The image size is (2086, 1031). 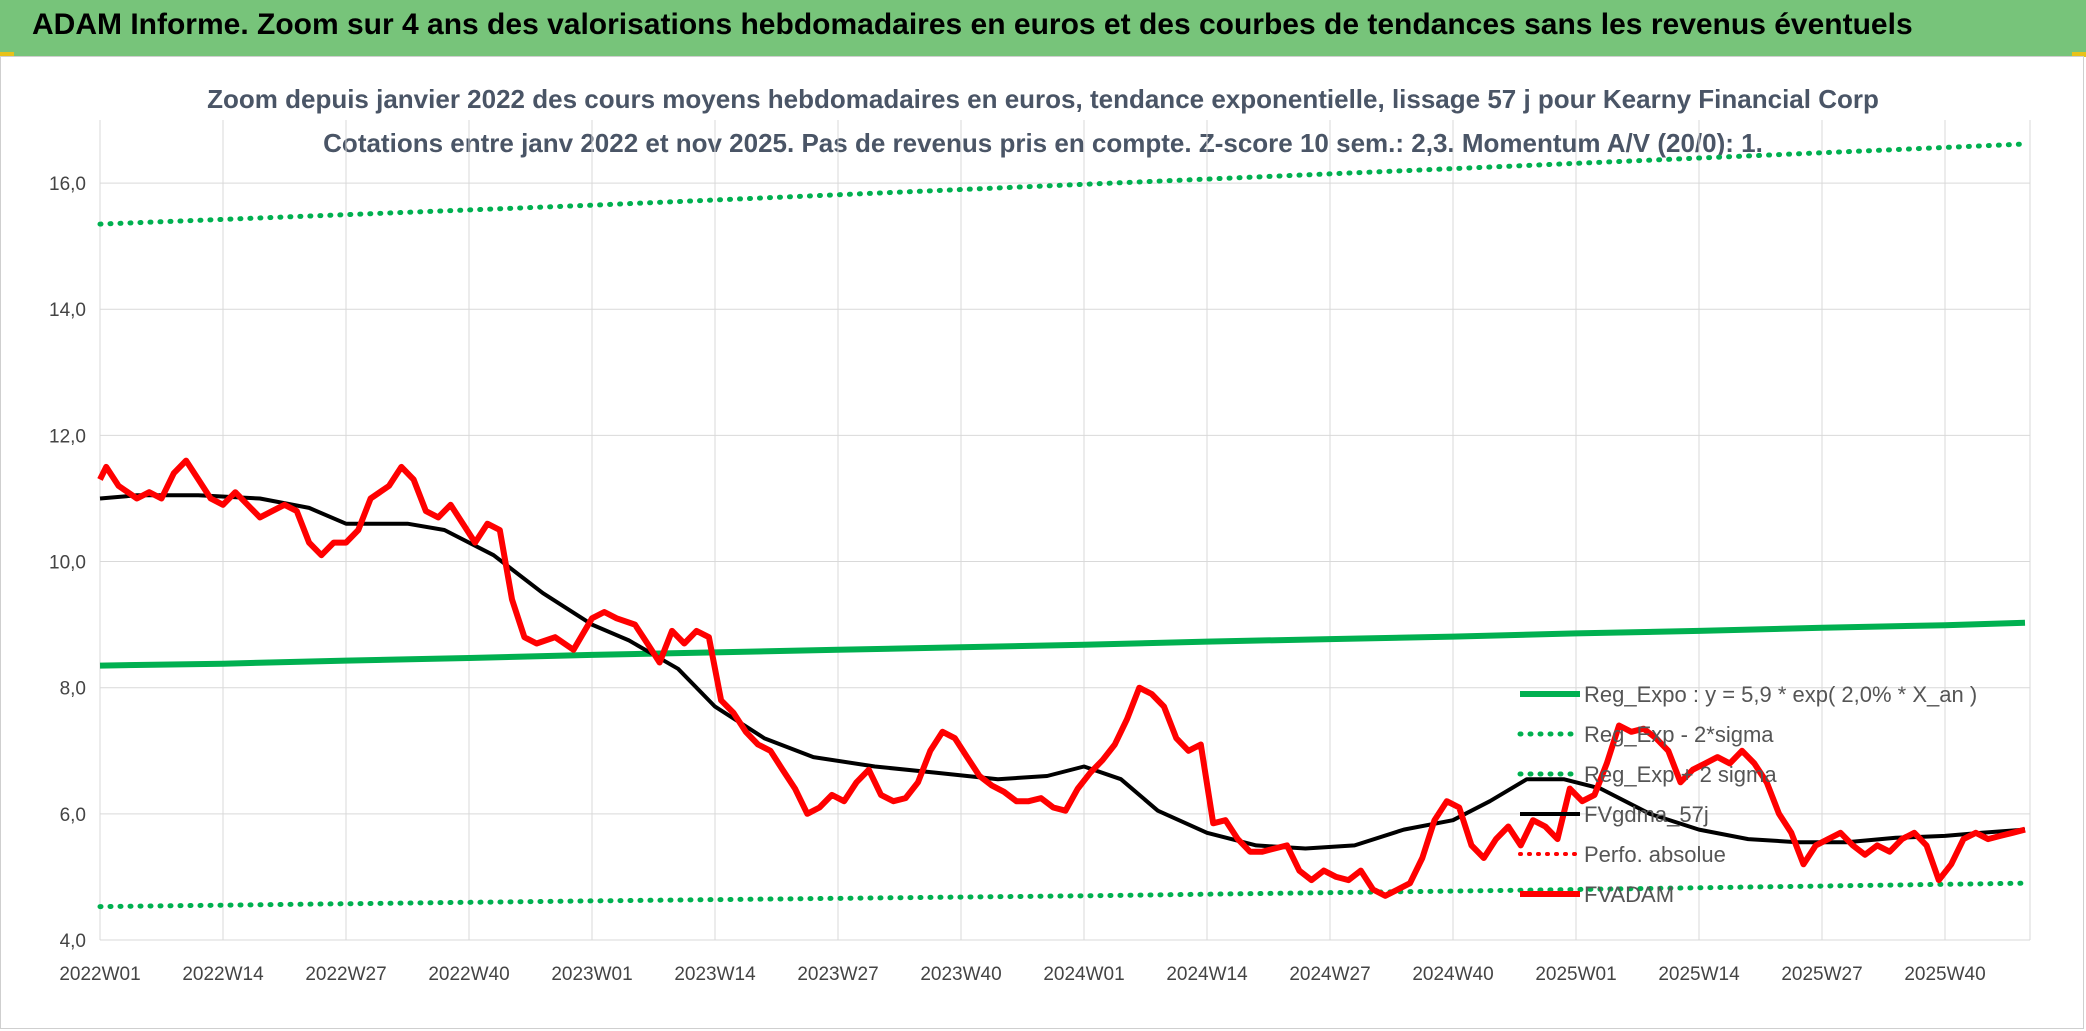 What do you see at coordinates (67, 184) in the screenshot?
I see `y-tick-label: 16,0` at bounding box center [67, 184].